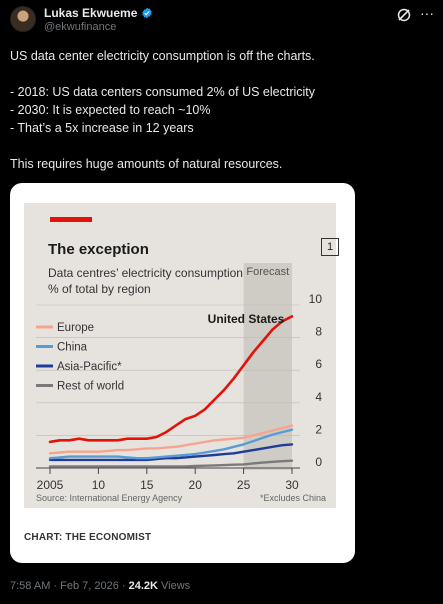  What do you see at coordinates (404, 15) in the screenshot?
I see `grok-icon` at bounding box center [404, 15].